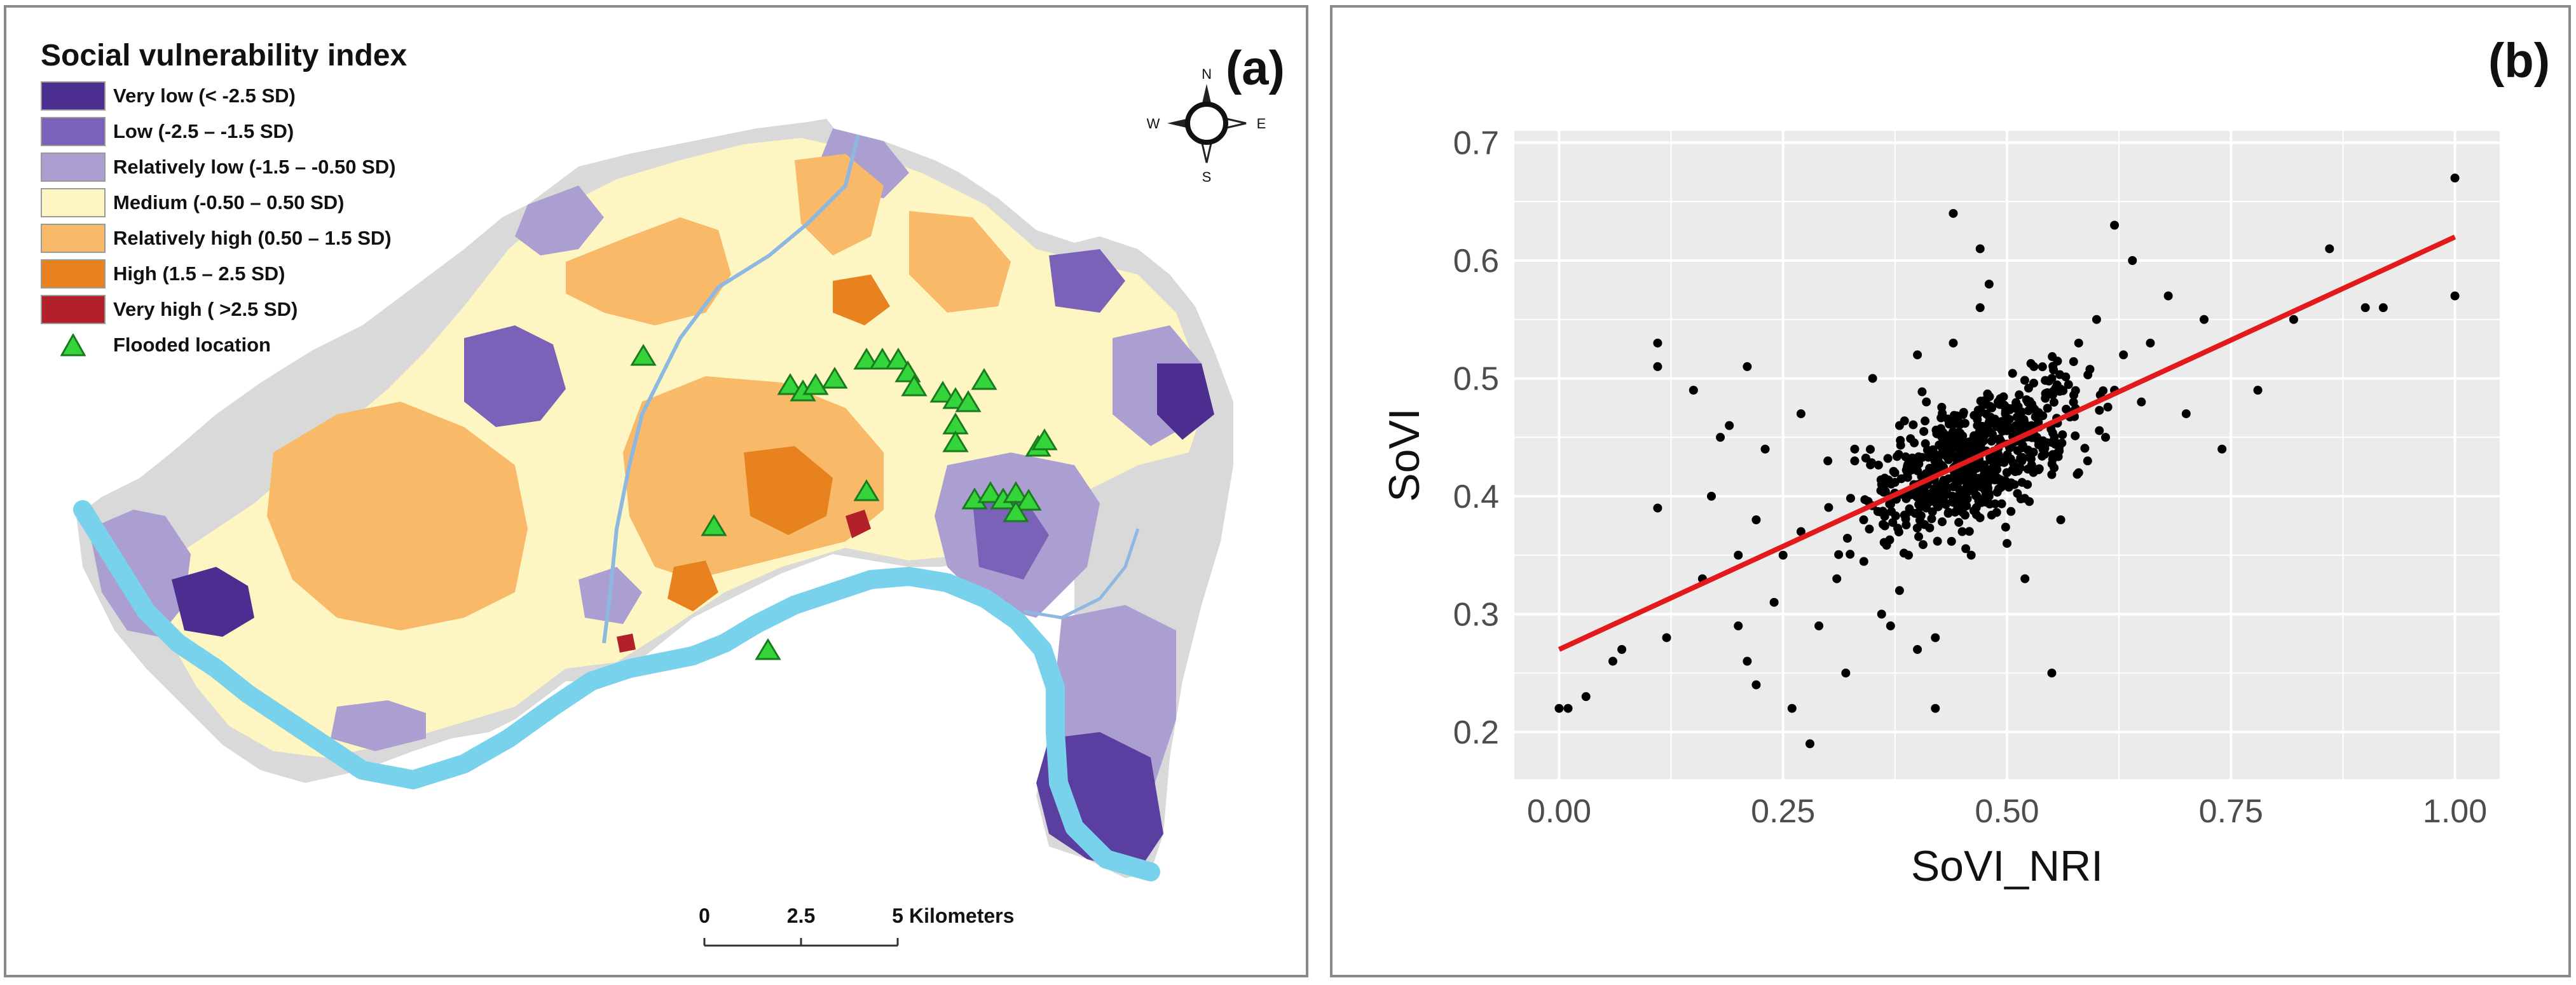 The image size is (2576, 985). What do you see at coordinates (73, 309) in the screenshot?
I see `legend-swatch` at bounding box center [73, 309].